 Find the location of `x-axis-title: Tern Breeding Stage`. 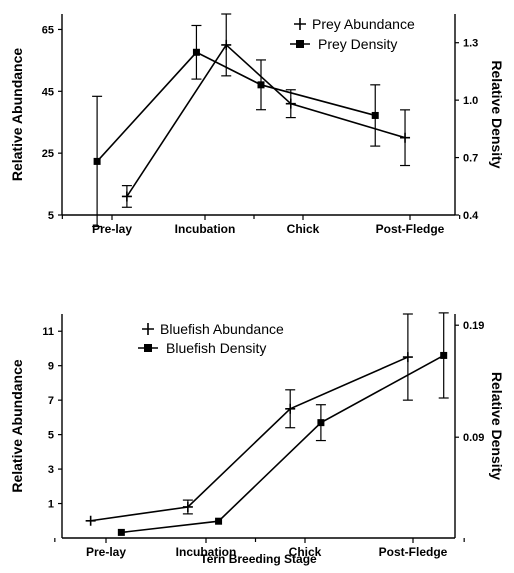

x-axis-title: Tern Breeding Stage is located at coordinates (258, 559).